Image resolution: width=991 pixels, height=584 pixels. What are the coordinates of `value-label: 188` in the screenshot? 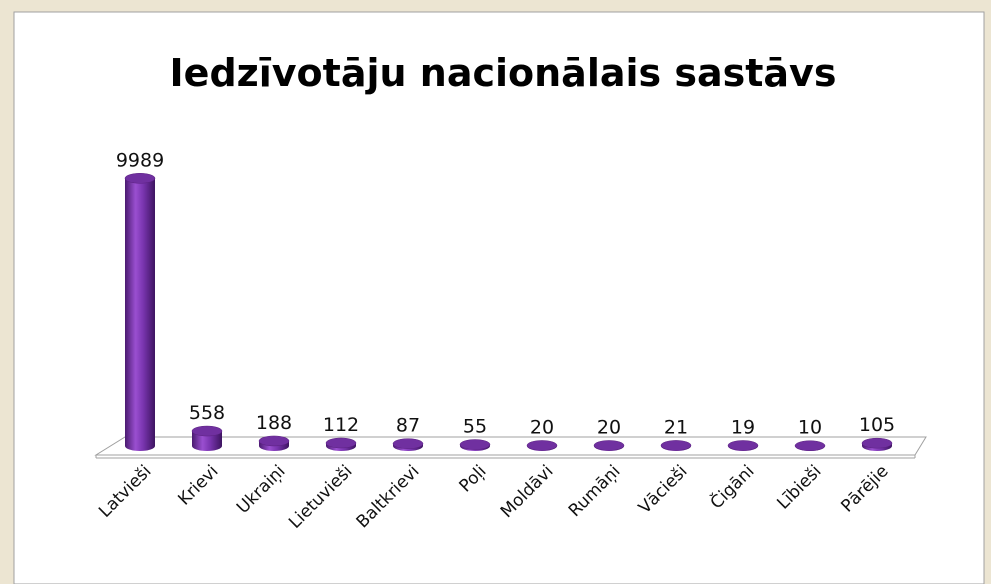 It's located at (274, 423).